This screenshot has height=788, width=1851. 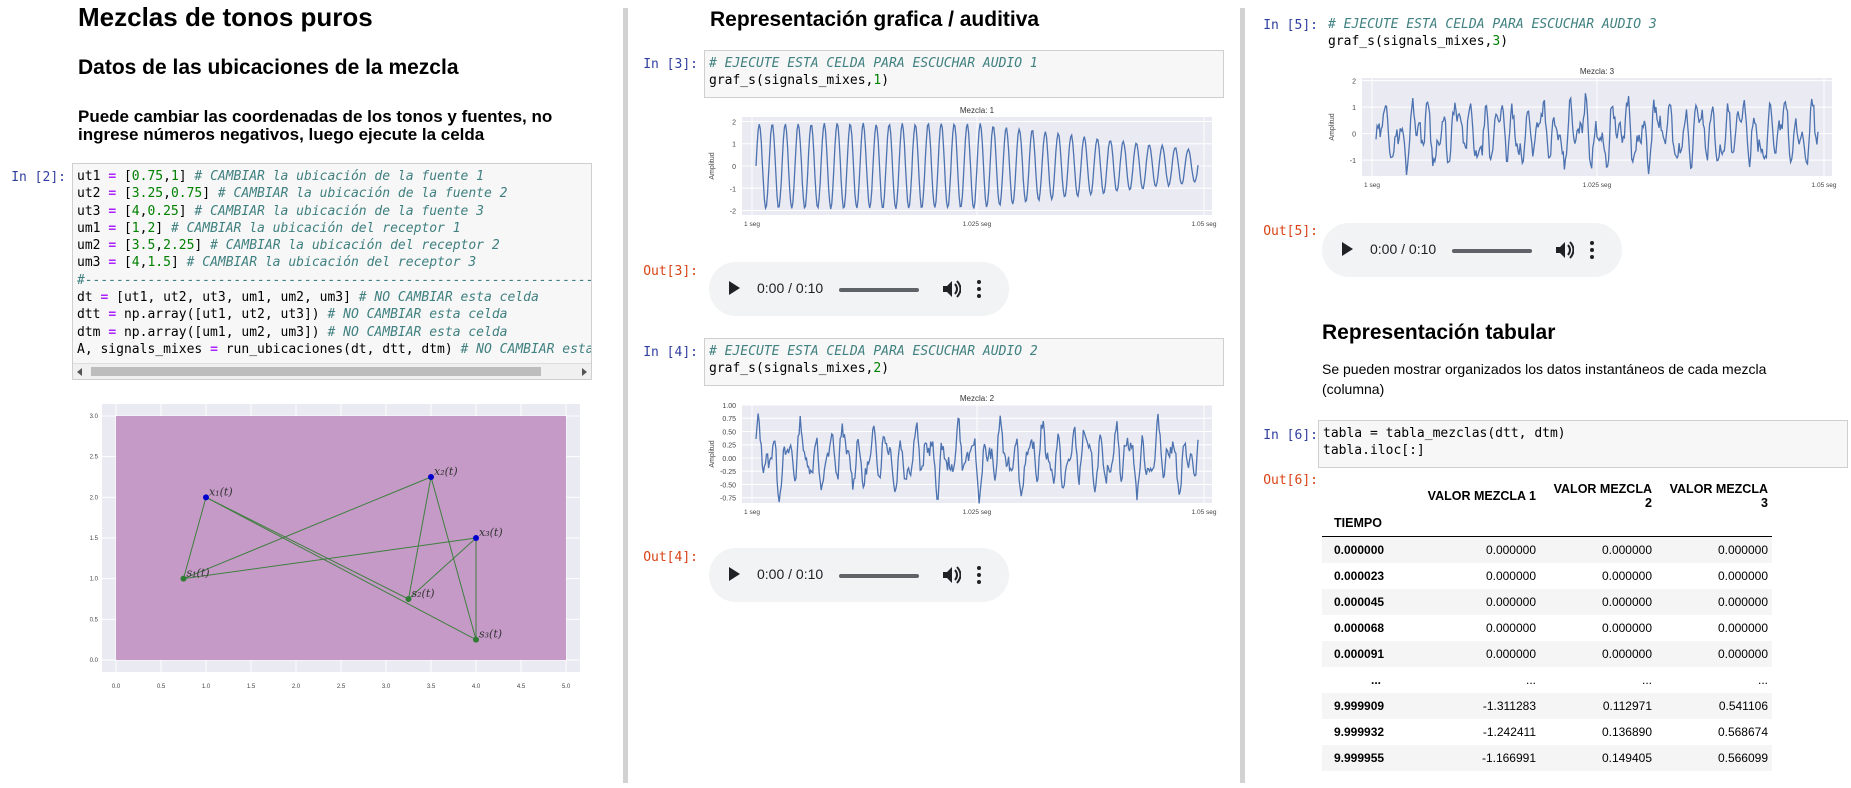 I want to click on y-tick-label: 2, so click(x=1354, y=82).